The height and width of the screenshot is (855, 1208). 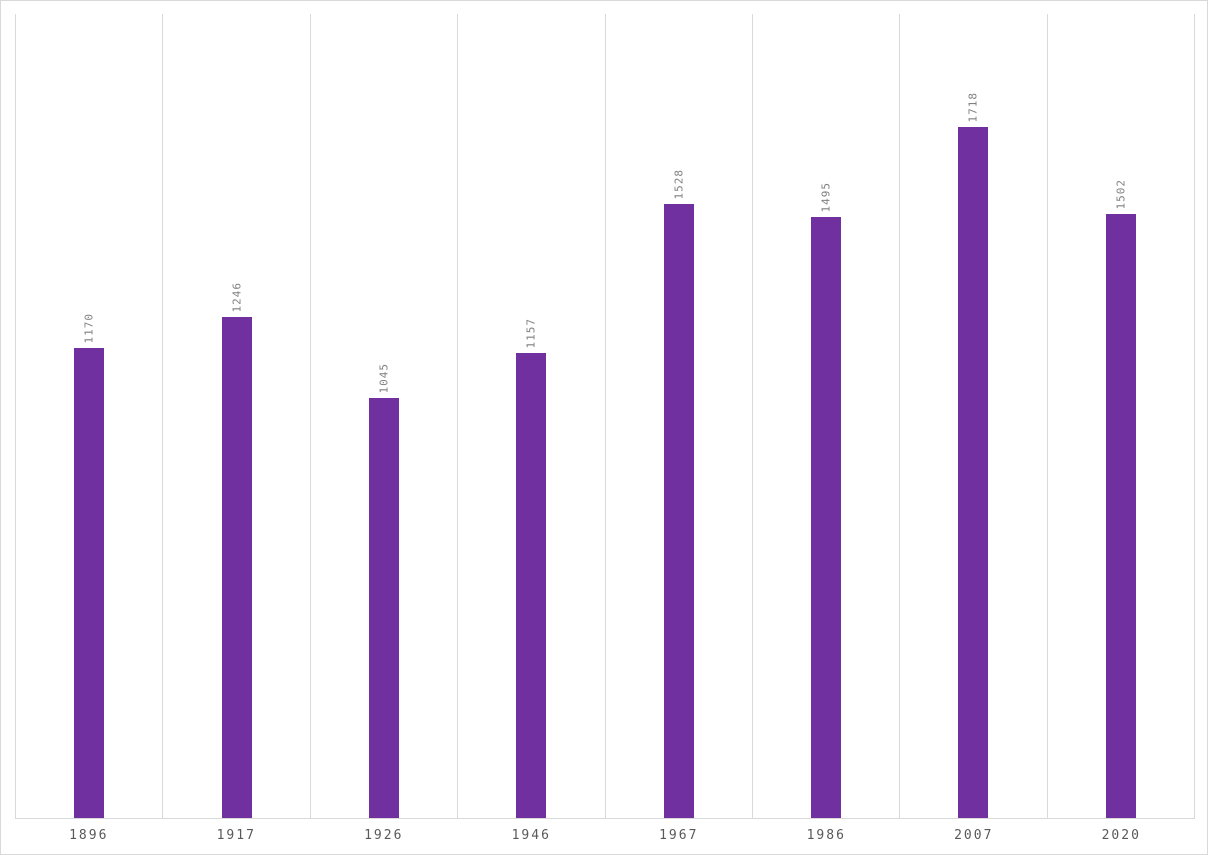 I want to click on category-cell: 1528, so click(x=678, y=416).